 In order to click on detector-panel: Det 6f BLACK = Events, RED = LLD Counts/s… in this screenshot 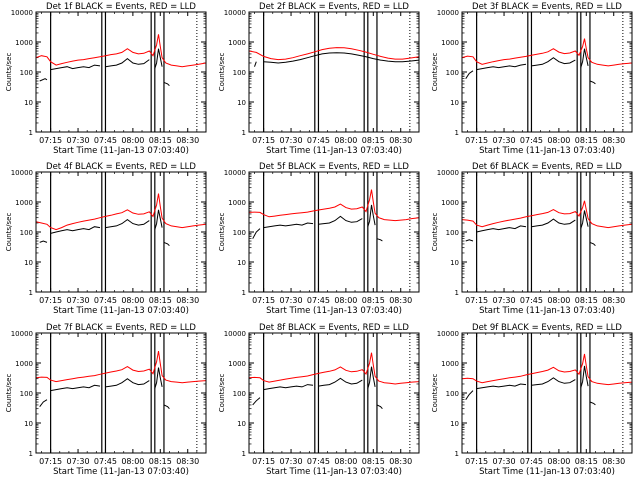, I will do `click(532, 239)`.